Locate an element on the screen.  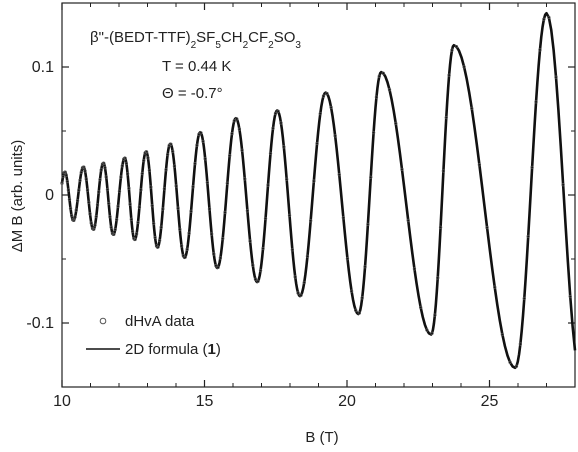
formula-subscript: 3 is located at coordinates (298, 45).